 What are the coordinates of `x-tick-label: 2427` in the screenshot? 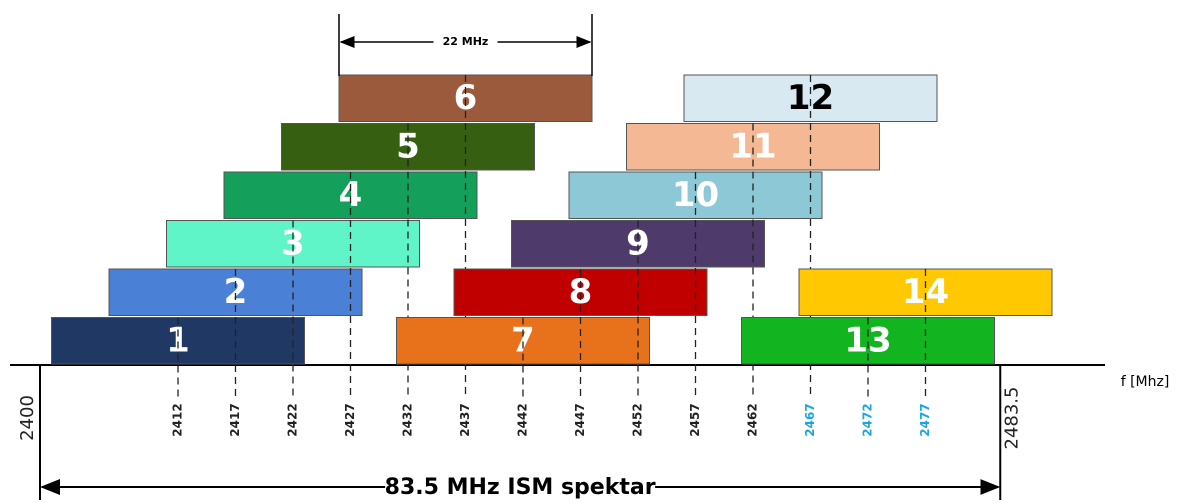 It's located at (350, 419).